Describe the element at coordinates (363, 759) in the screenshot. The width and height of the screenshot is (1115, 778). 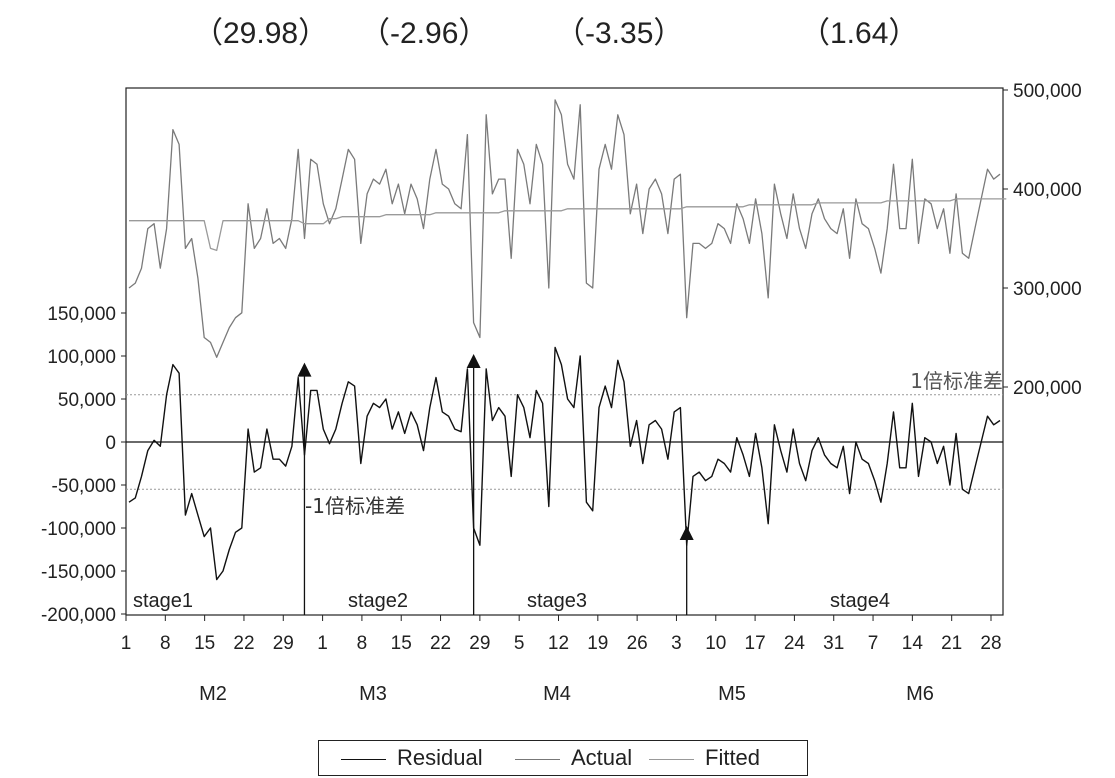
I see `legend-swatch-residual` at that location.